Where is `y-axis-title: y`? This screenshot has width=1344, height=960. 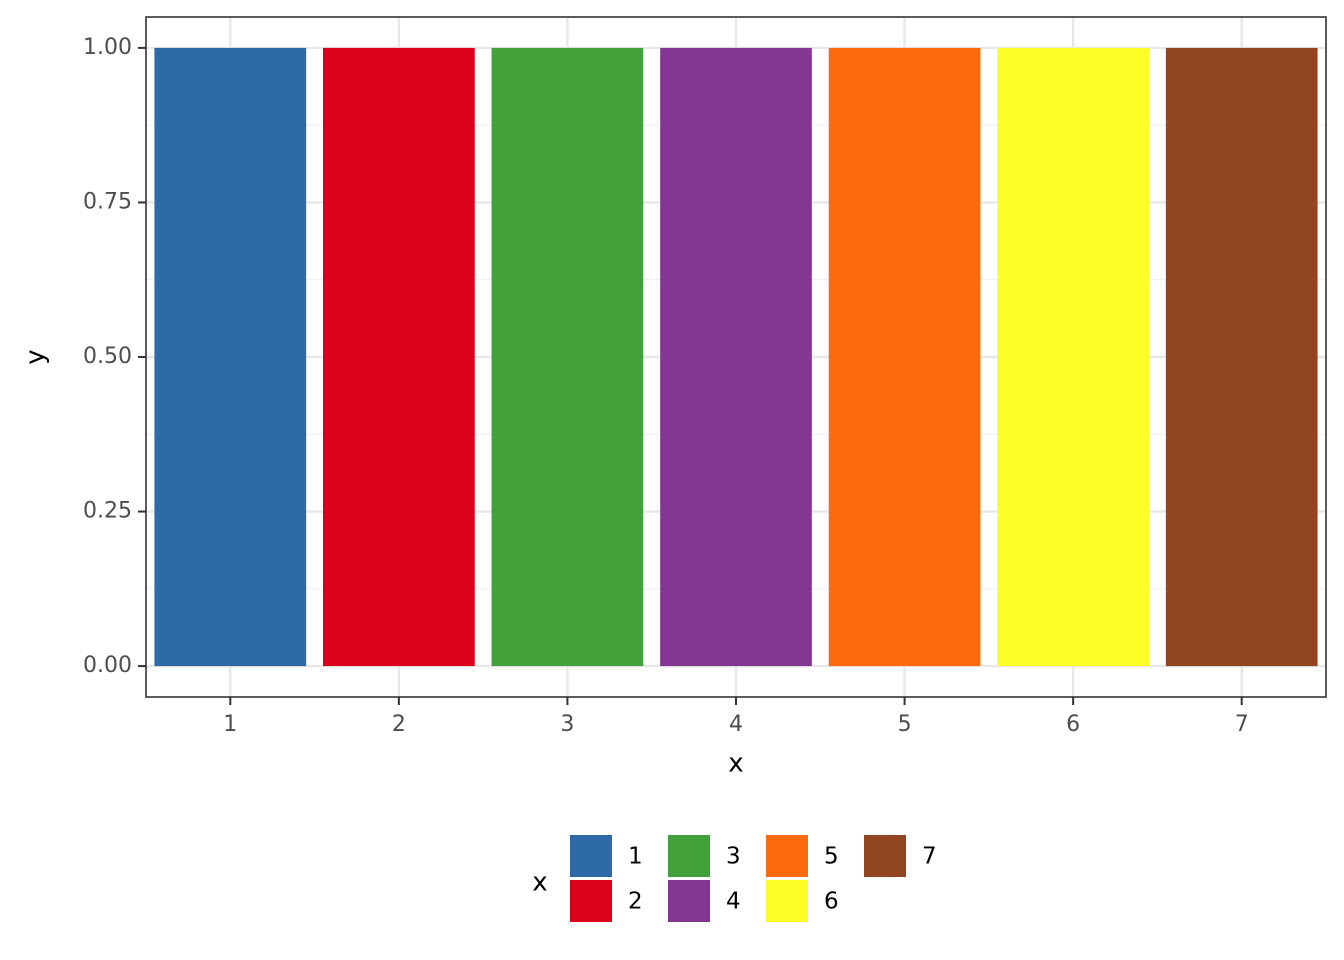
y-axis-title: y is located at coordinates (36, 356).